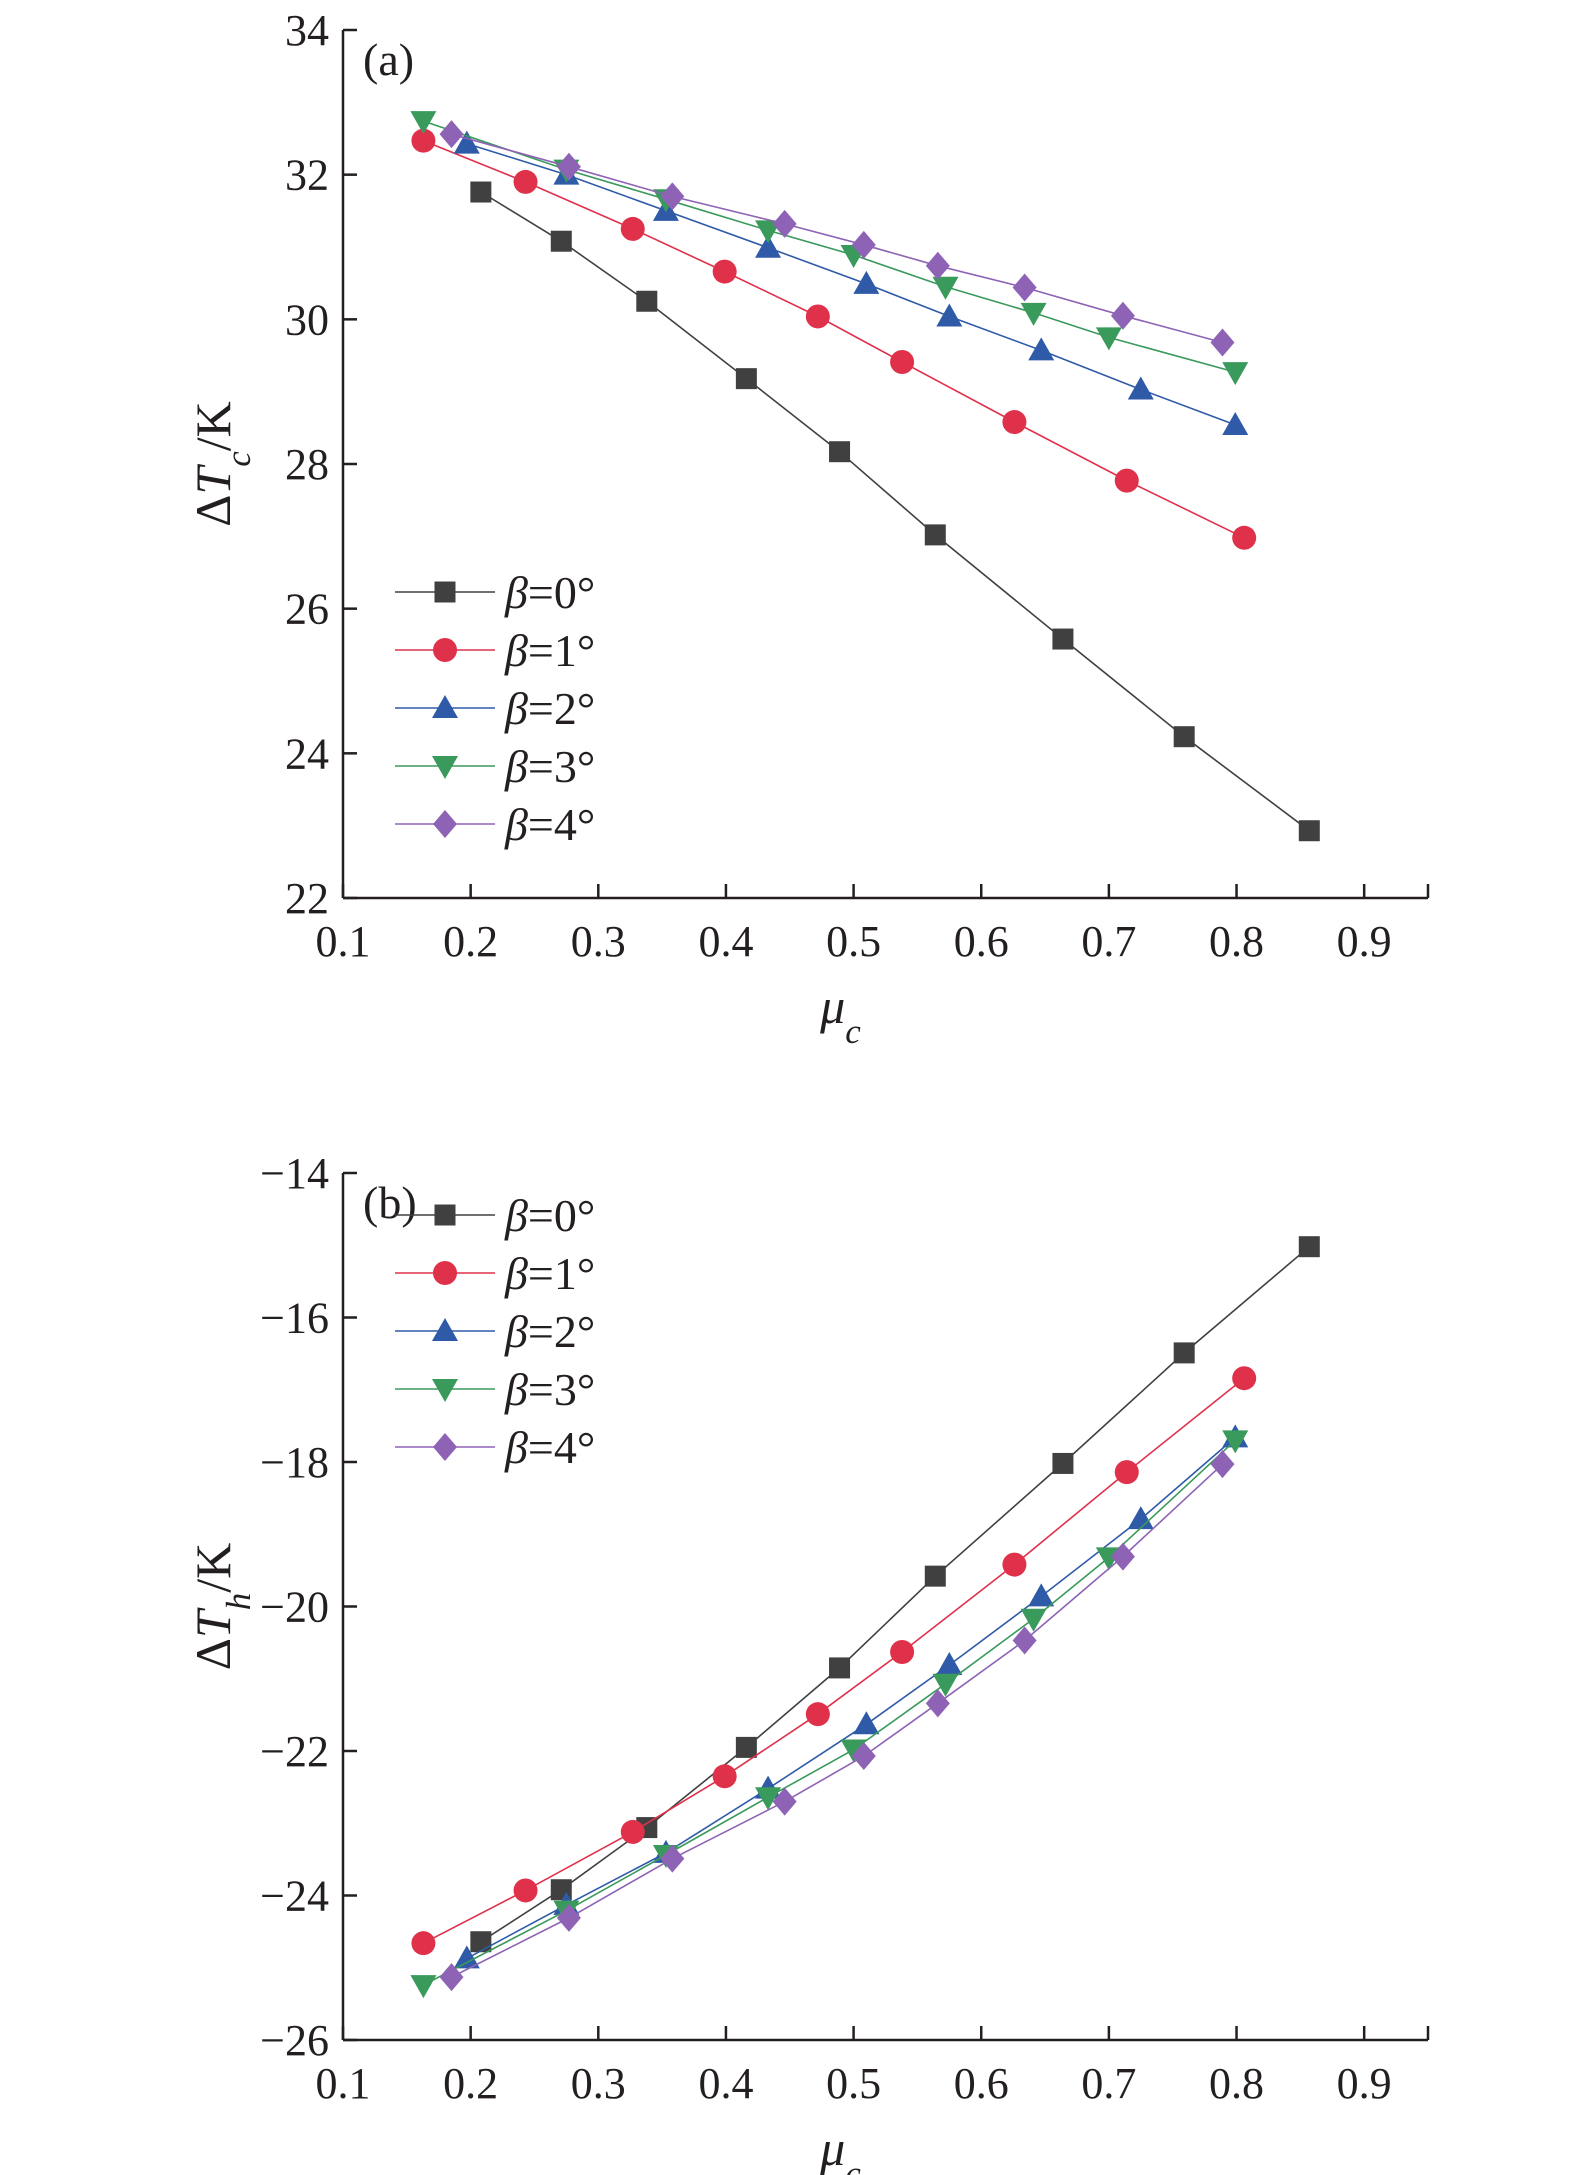 The height and width of the screenshot is (2175, 1575). I want to click on y-tick-label: 32, so click(307, 175).